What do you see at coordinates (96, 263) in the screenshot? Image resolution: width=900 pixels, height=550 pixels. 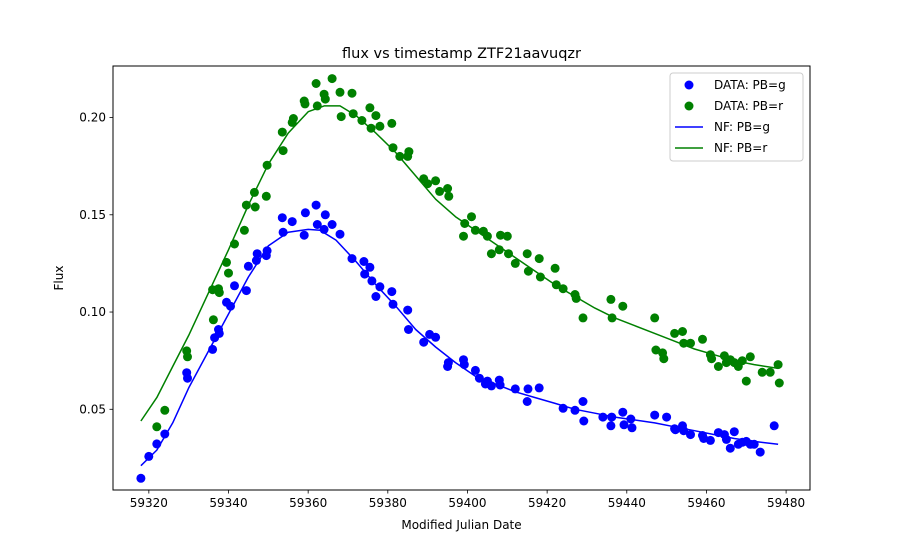 I see `y-axis: 0.05 0.10 0.15 0.20` at bounding box center [96, 263].